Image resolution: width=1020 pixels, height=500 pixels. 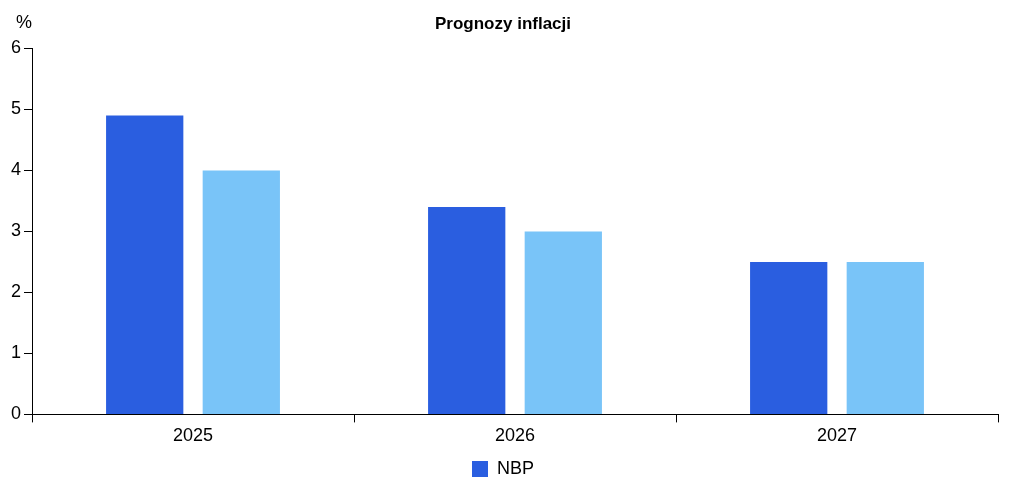 I want to click on x-tick-label: 2026, so click(x=515, y=435).